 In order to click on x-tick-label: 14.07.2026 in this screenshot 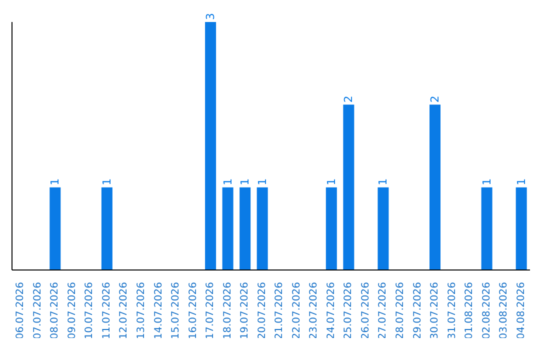, I will do `click(158, 311)`.